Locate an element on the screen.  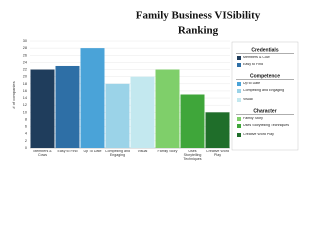
legend-label: Easy to Find is located at coordinates (253, 64).